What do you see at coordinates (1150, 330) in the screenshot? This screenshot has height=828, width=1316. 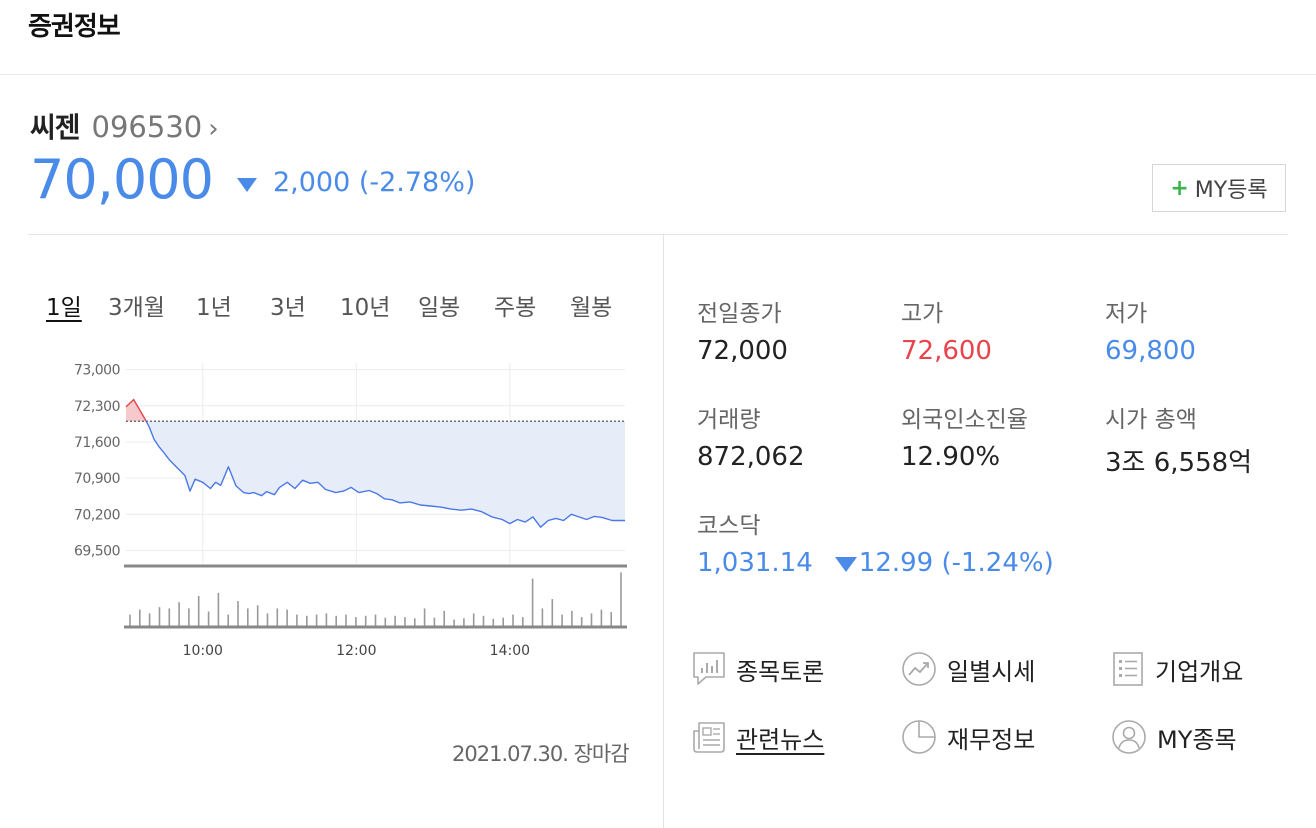 I see `info-low: 저가 69,800` at bounding box center [1150, 330].